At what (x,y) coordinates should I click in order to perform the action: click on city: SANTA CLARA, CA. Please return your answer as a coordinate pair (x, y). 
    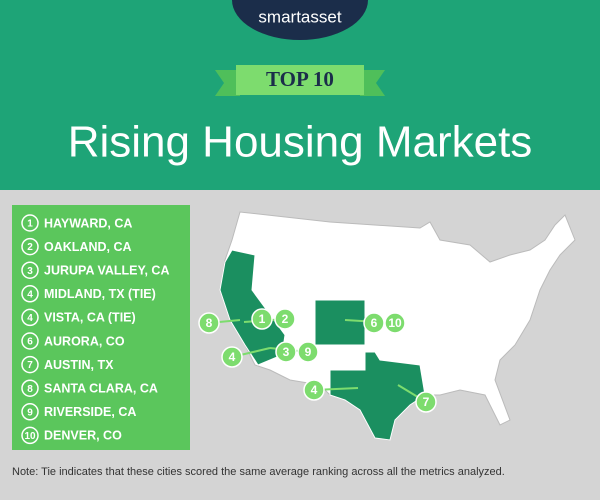
    Looking at the image, I should click on (101, 388).